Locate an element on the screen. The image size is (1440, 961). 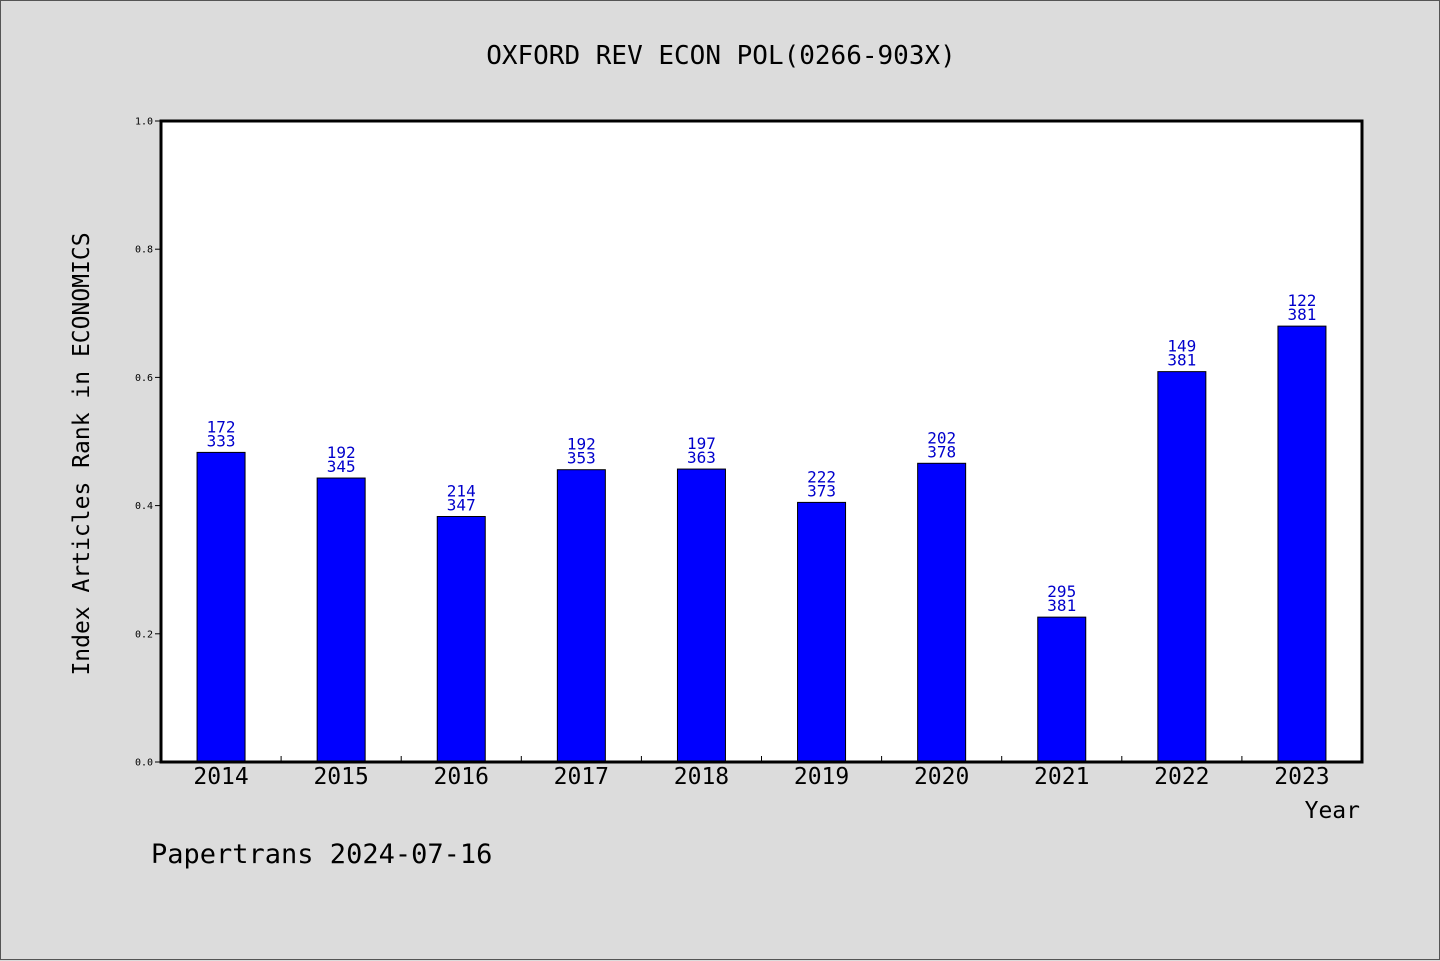
bar-label-bottom: 345 is located at coordinates (341, 466).